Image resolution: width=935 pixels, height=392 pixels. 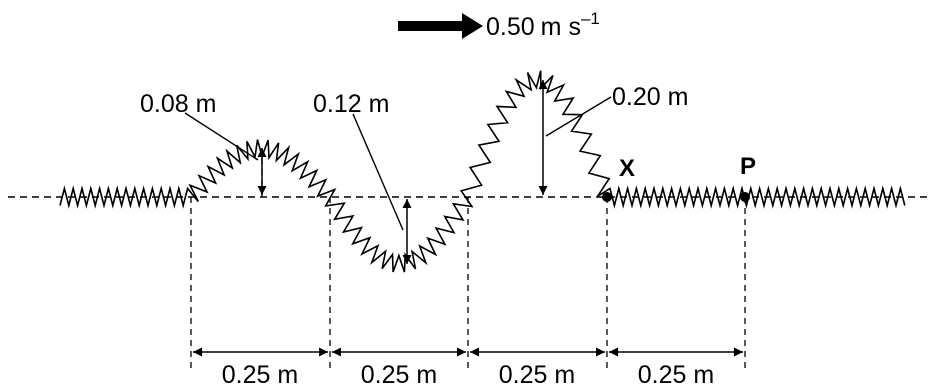 I want to click on point-x-label: X, so click(x=627, y=168).